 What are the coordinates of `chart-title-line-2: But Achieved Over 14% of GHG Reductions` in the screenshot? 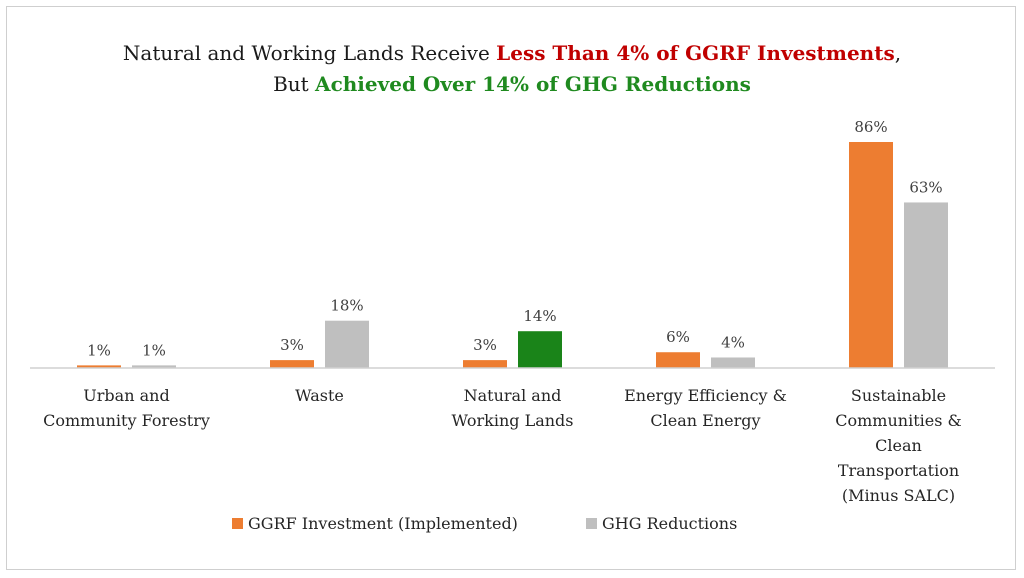 It's located at (512, 84).